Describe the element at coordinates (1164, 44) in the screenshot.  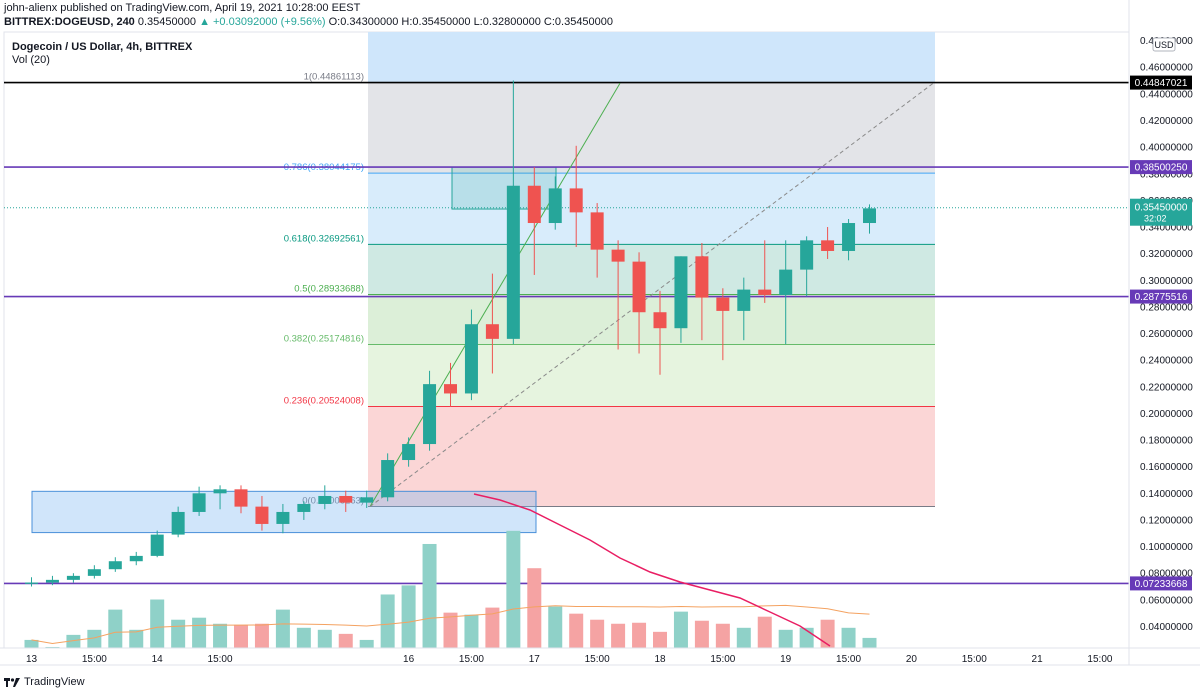
I see `currency-badge` at that location.